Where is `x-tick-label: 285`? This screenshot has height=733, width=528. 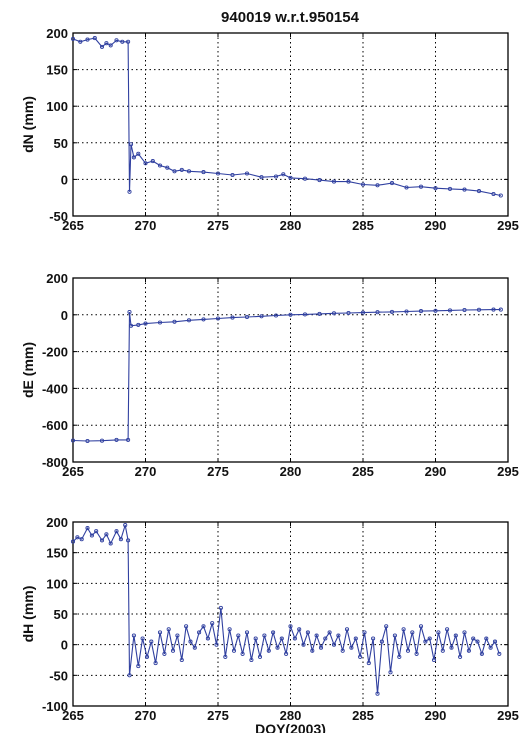
x-tick-label: 285 is located at coordinates (363, 715).